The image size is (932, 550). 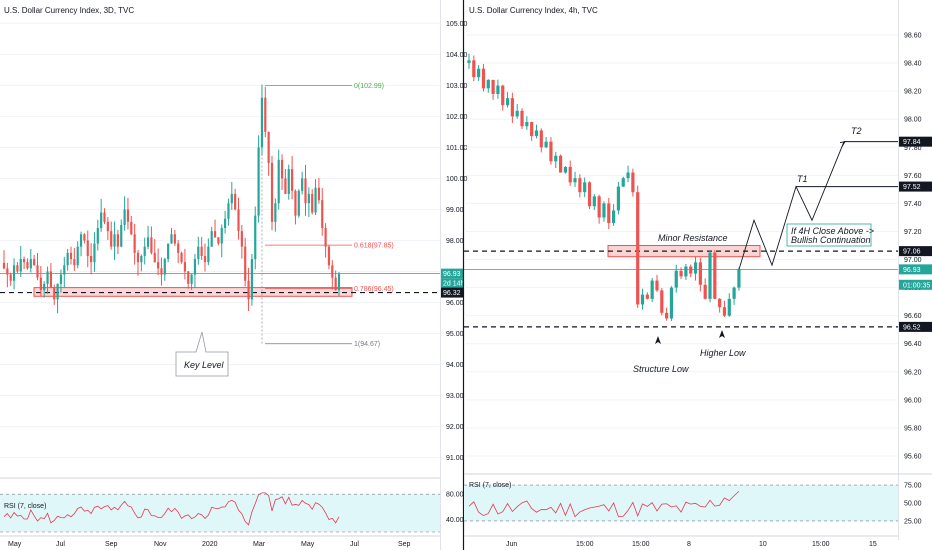 What do you see at coordinates (210, 544) in the screenshot?
I see `left-time-tick: 2020` at bounding box center [210, 544].